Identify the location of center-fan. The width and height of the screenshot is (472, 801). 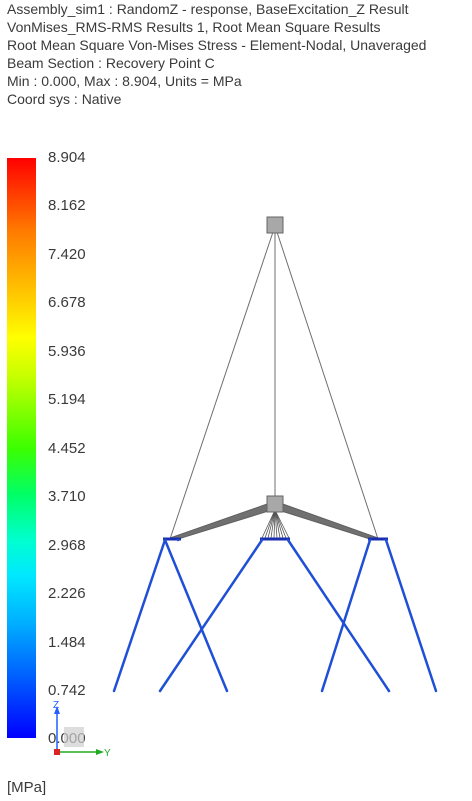
(275, 524).